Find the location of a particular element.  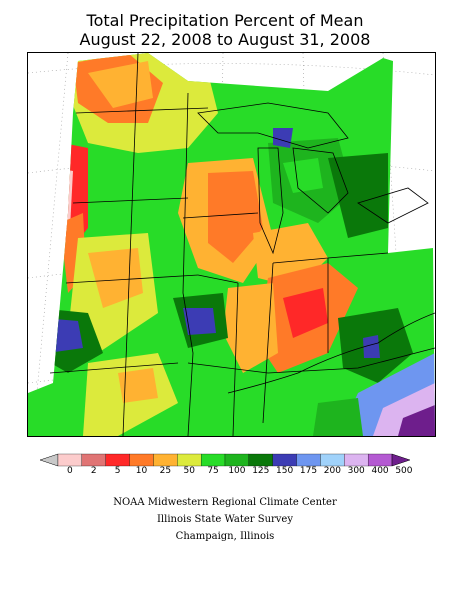

map-date-range: August 22, 2008 to August 31, 2008 is located at coordinates (225, 39).